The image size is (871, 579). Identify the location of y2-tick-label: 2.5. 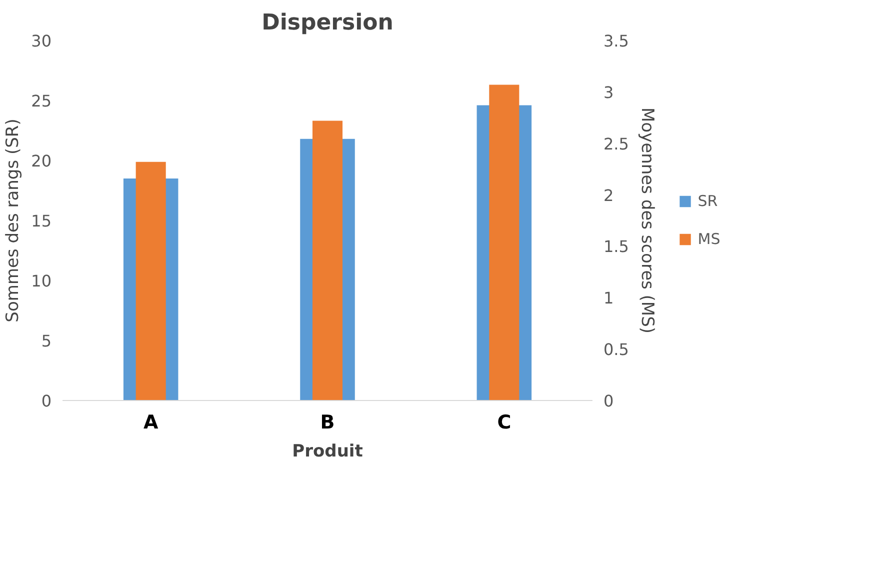
(616, 144).